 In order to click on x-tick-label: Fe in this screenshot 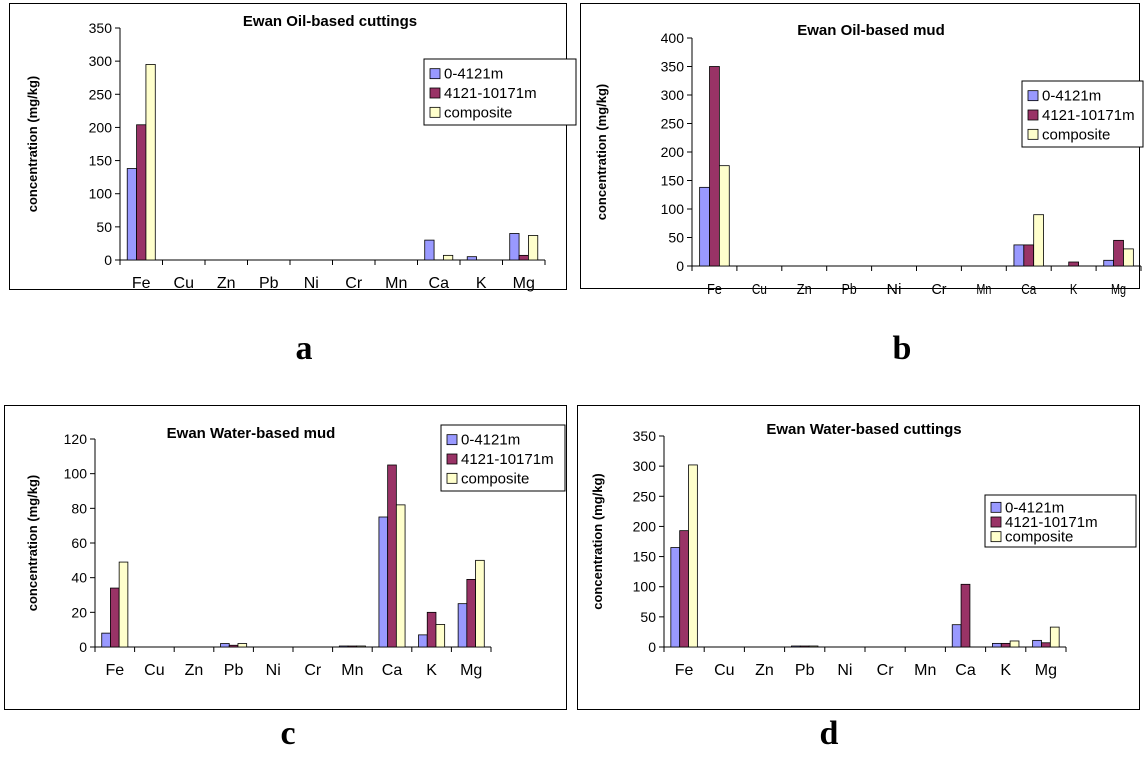, I will do `click(684, 670)`.